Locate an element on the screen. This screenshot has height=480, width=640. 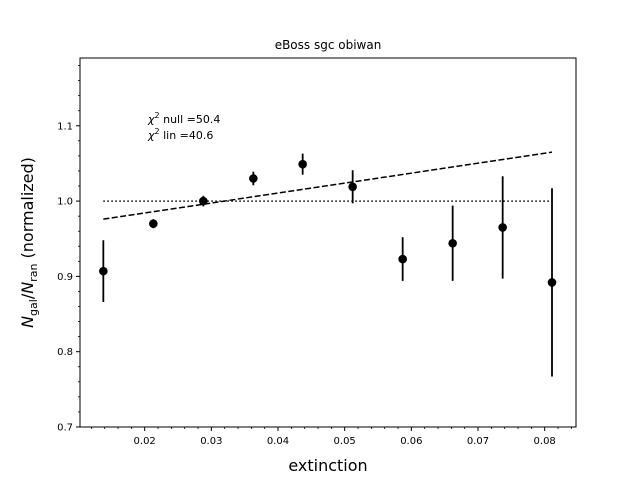
x-axis: 0.02 0.03 0.04 0.05 0.06 0.07 0.08 is located at coordinates (331, 437).